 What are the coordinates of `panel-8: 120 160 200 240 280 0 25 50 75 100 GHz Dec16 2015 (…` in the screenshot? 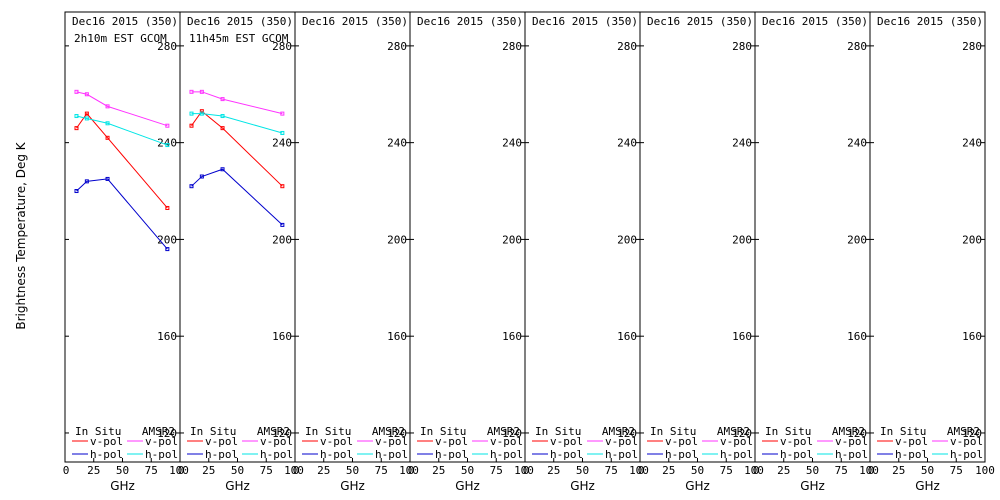 It's located at (931, 252).